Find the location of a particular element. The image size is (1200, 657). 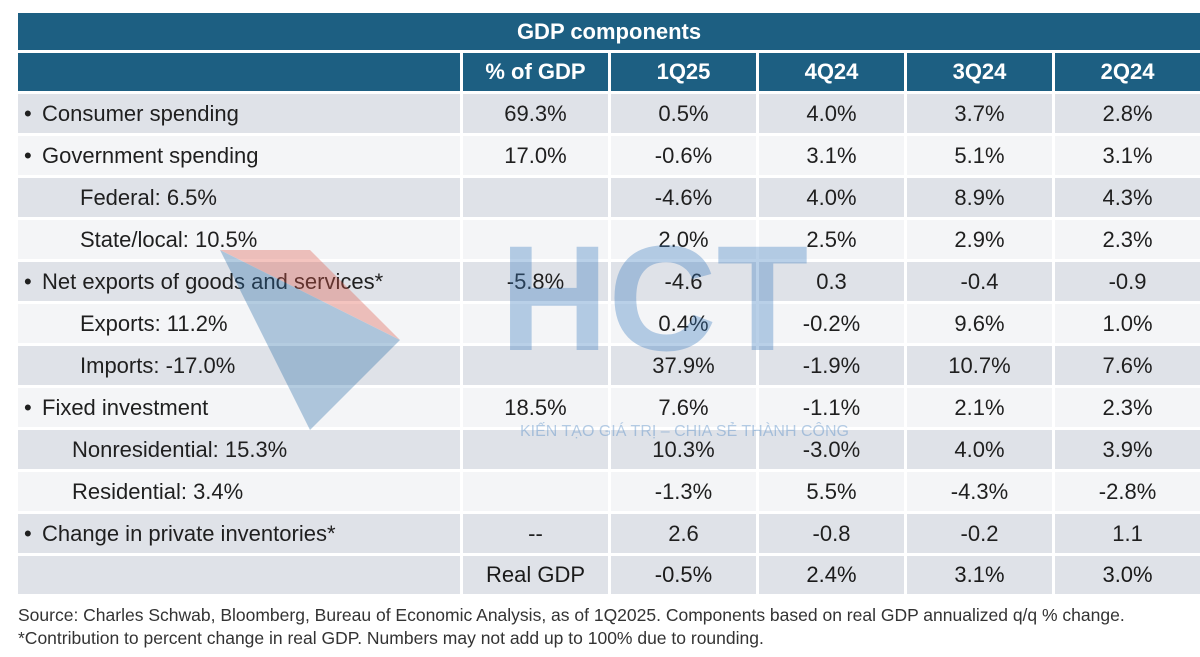

value-cell-3q24: 5.1% is located at coordinates (979, 155).